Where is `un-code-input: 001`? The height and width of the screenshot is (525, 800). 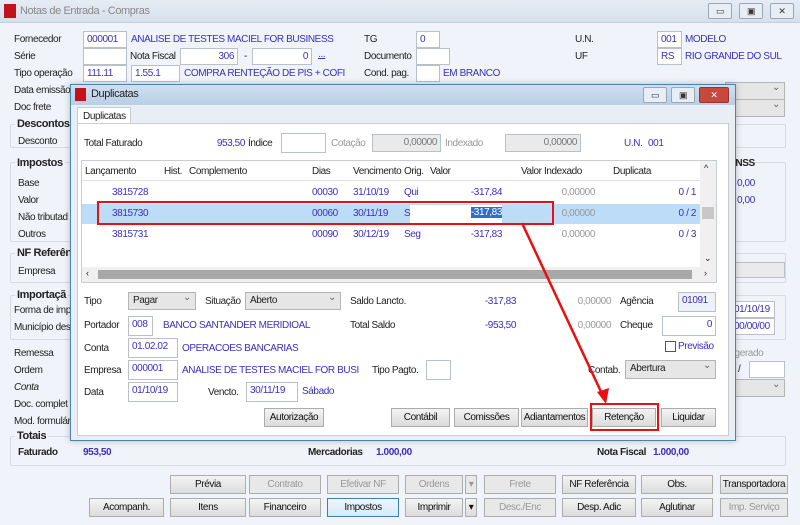 un-code-input: 001 is located at coordinates (669, 39).